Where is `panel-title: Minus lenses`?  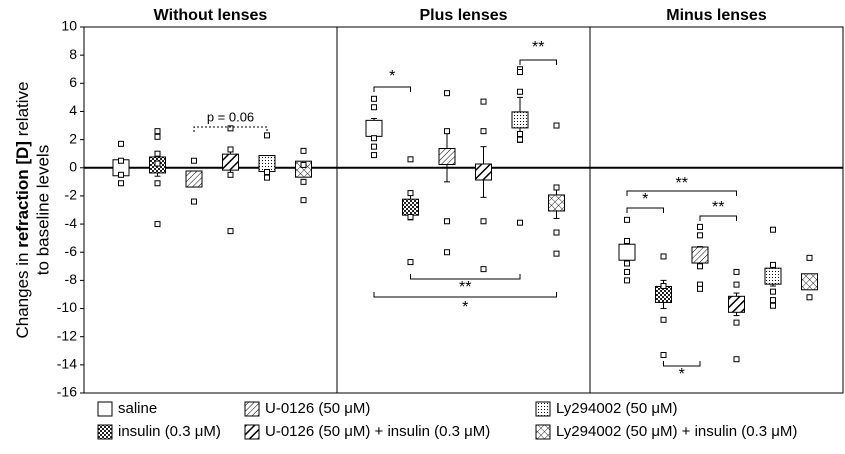
panel-title: Minus lenses is located at coordinates (716, 15).